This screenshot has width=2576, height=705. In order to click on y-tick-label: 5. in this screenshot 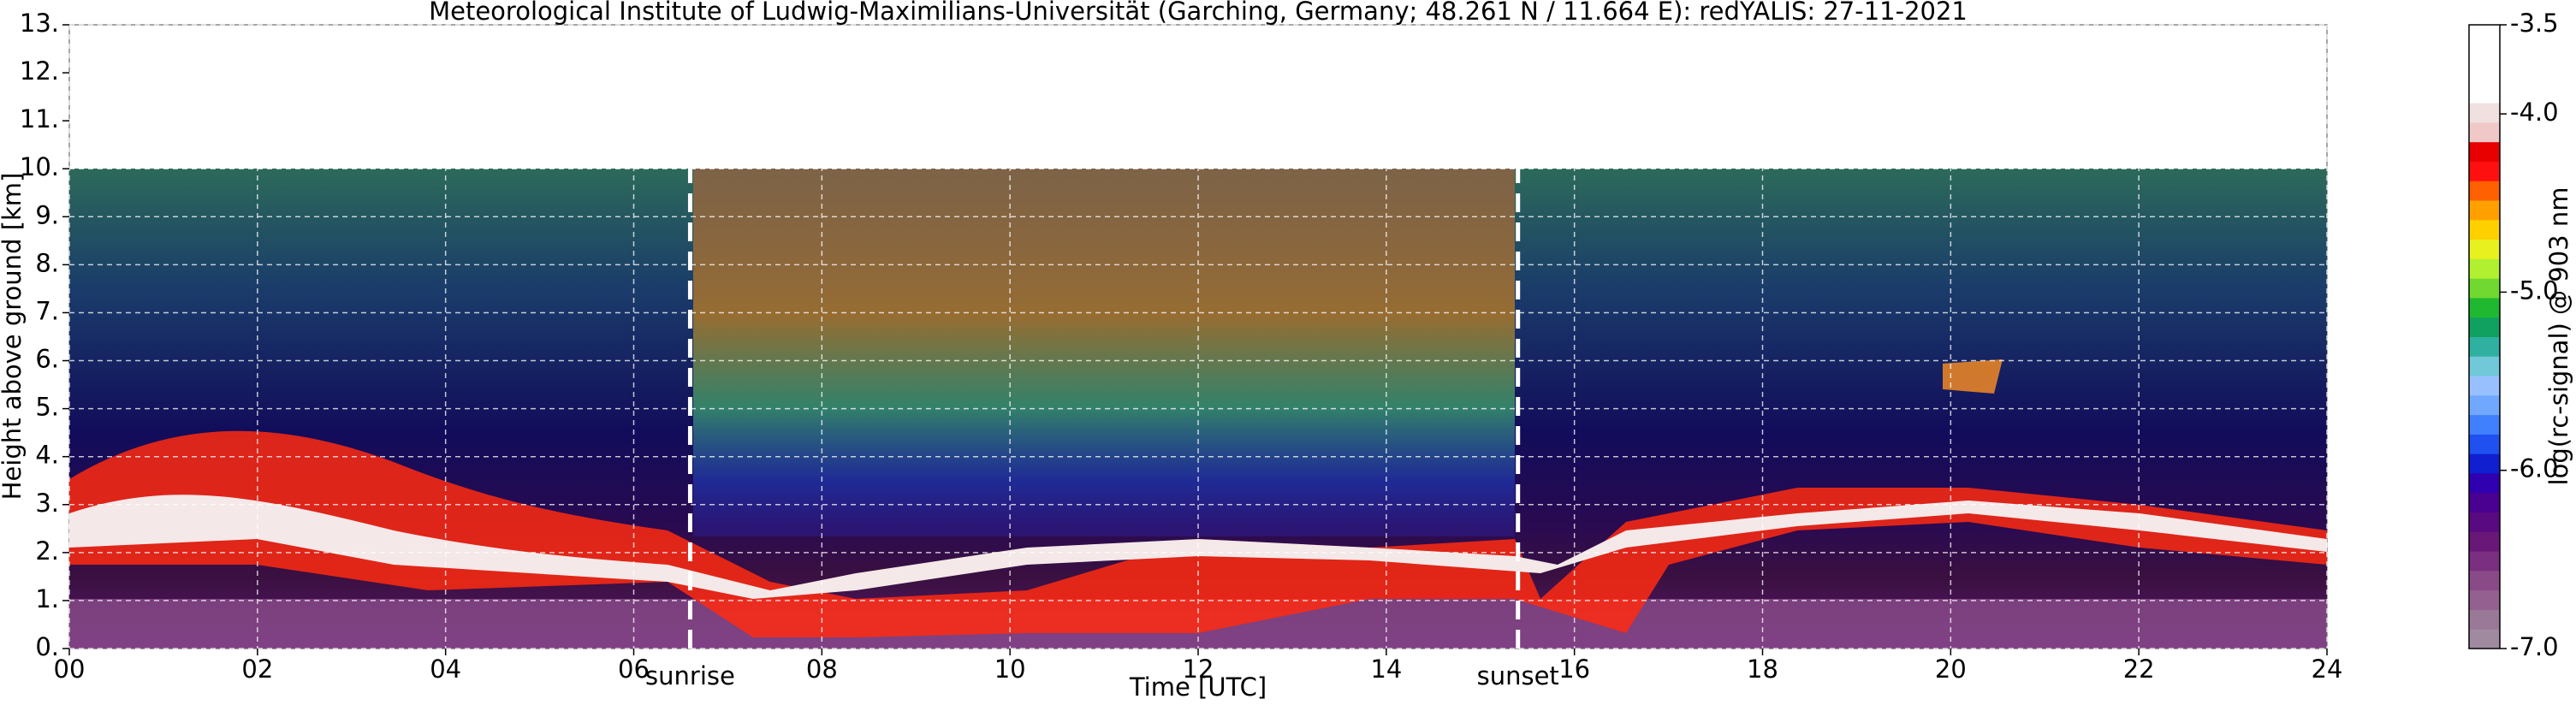, I will do `click(47, 407)`.